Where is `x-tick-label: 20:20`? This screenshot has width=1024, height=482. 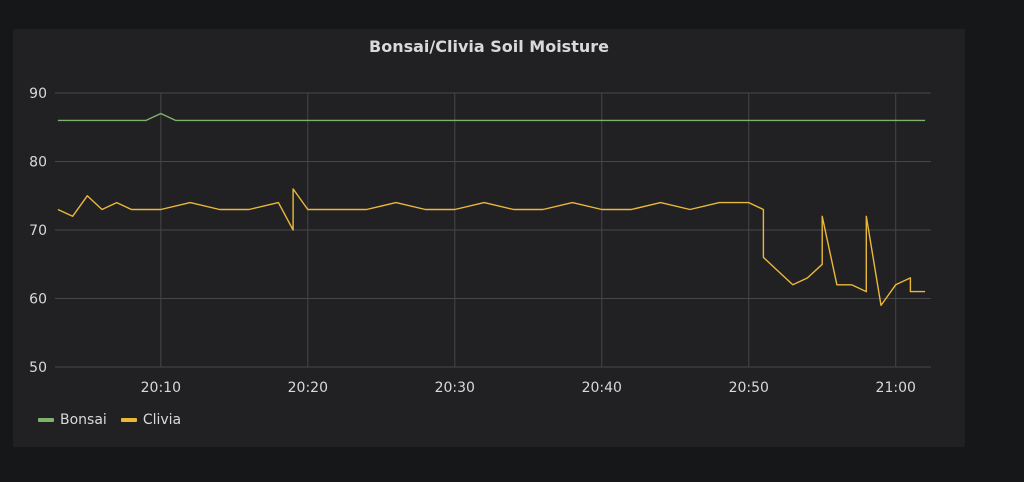
x-tick-label: 20:20 is located at coordinates (308, 388).